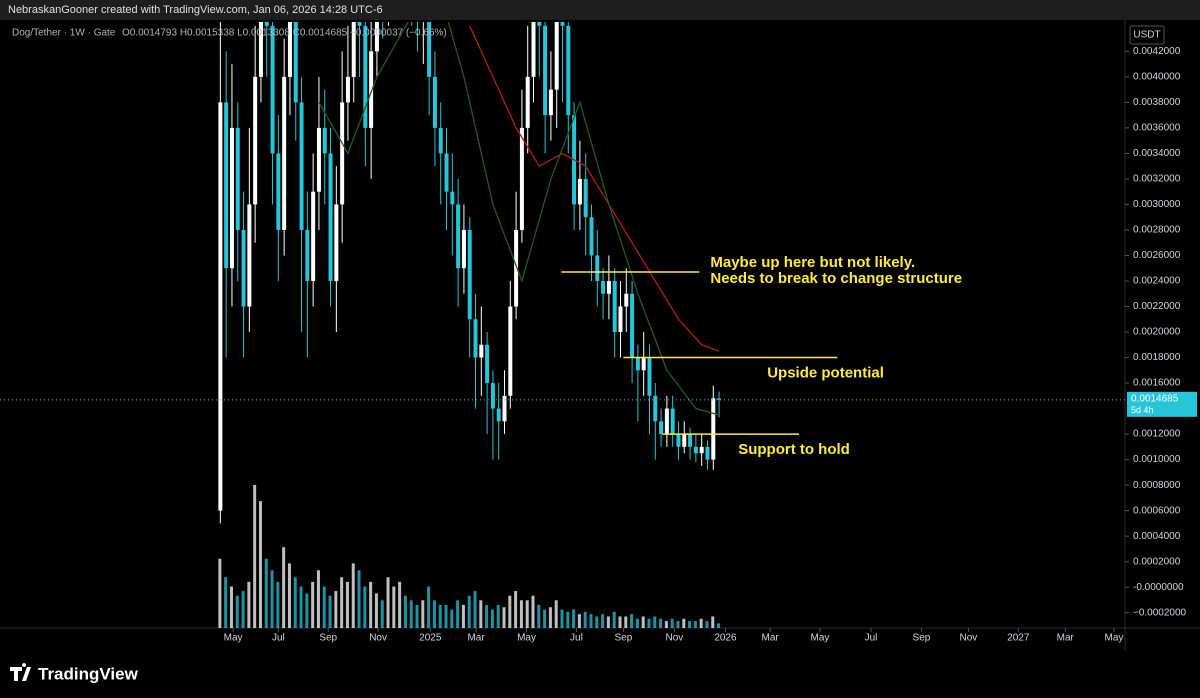 The image size is (1200, 698). I want to click on y-tick-label: 0.0020000, so click(1157, 332).